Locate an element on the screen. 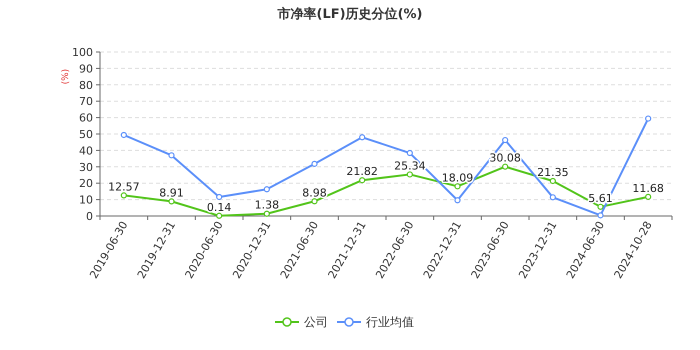 Image resolution: width=700 pixels, height=350 pixels. y-tick-label: 30 is located at coordinates (86, 167).